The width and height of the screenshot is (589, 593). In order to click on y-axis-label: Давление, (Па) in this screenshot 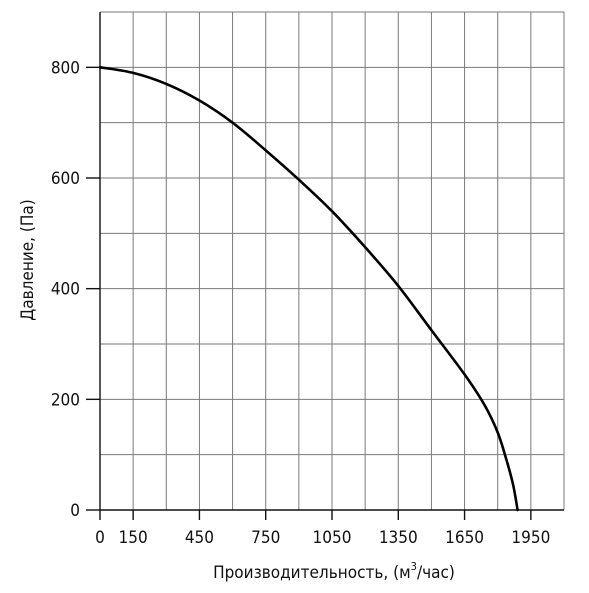, I will do `click(28, 259)`.